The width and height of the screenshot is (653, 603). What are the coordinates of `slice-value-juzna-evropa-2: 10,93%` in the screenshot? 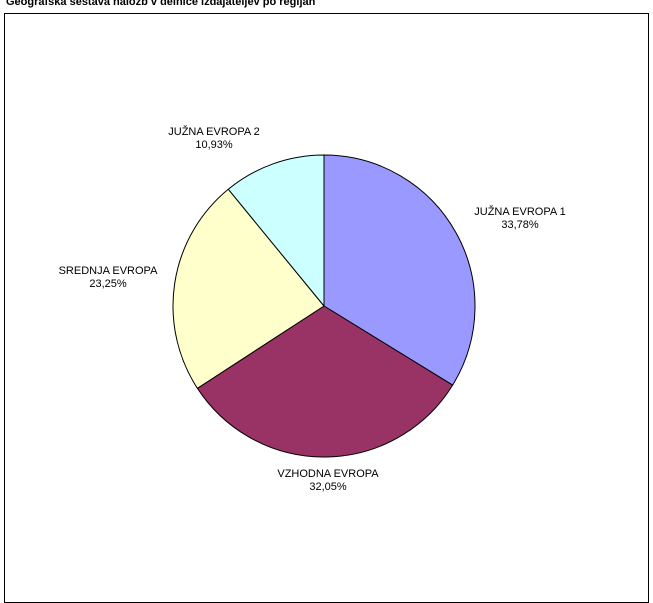 It's located at (214, 145).